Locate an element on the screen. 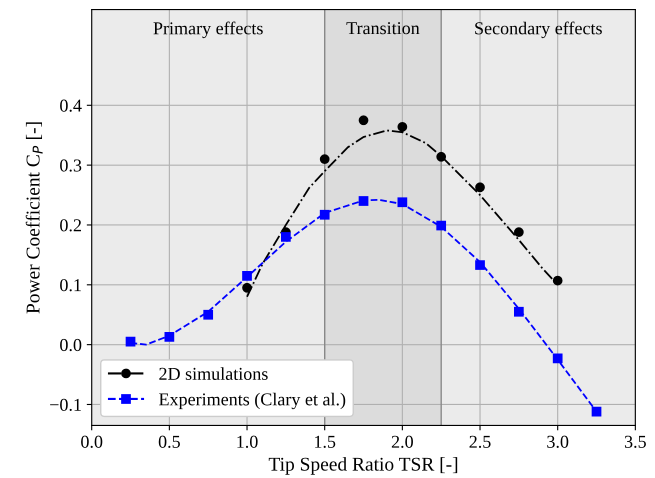 The image size is (655, 478). x-axis-title: Tip Speed Ratio TSR [-] is located at coordinates (363, 466).